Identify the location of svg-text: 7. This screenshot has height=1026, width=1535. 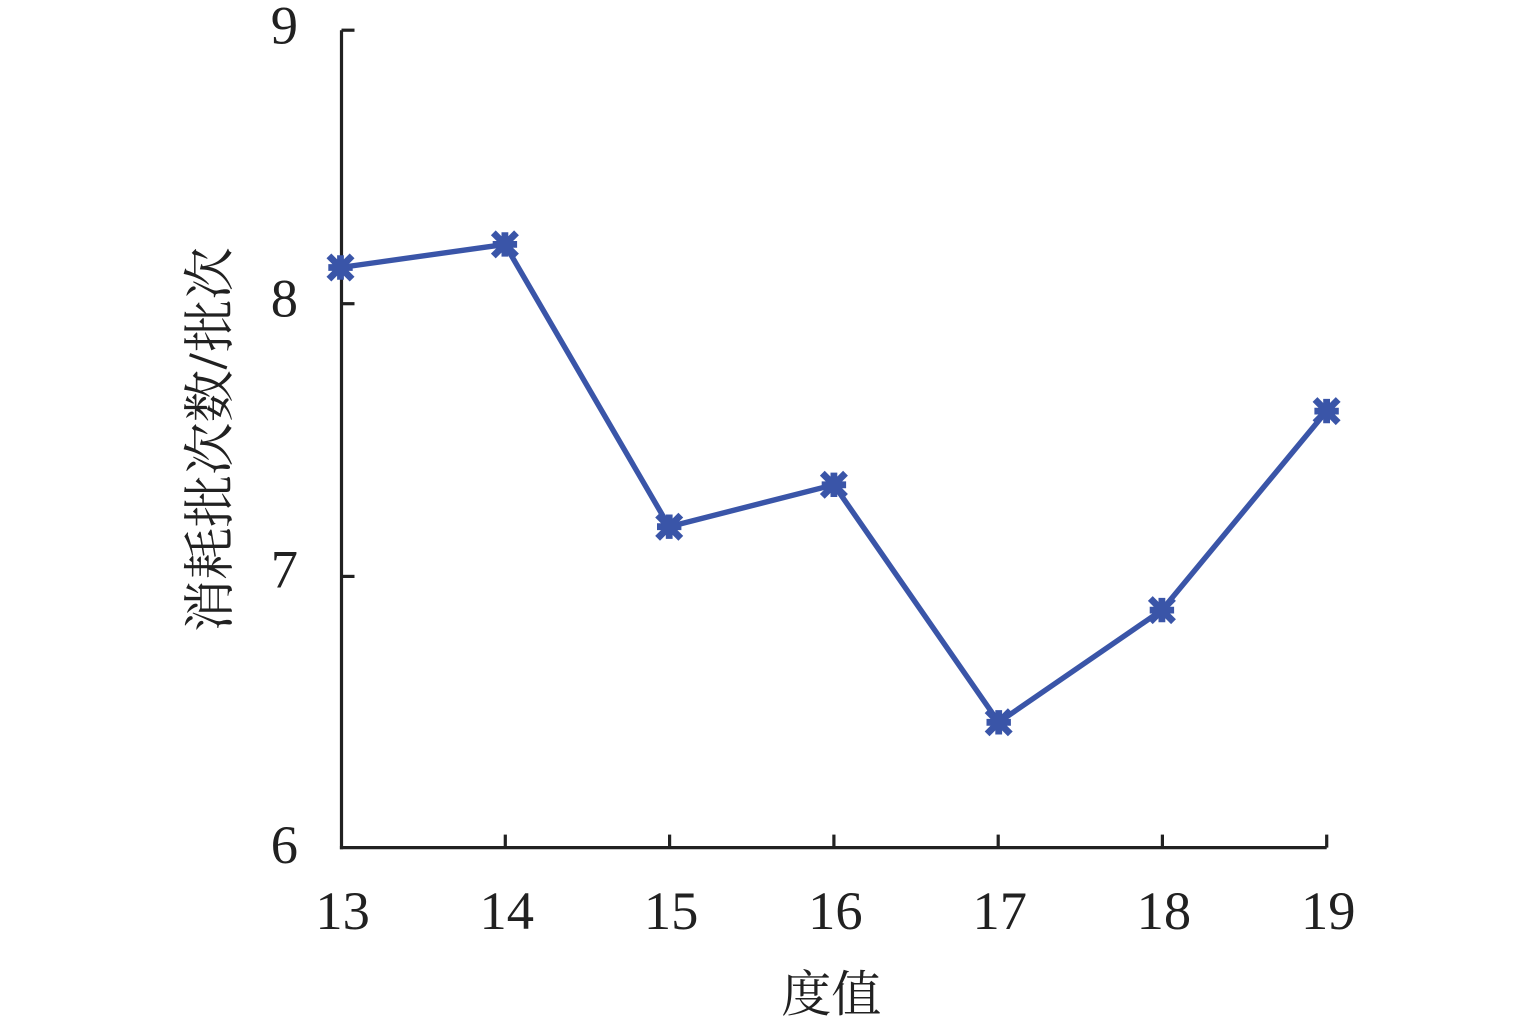
(284, 569).